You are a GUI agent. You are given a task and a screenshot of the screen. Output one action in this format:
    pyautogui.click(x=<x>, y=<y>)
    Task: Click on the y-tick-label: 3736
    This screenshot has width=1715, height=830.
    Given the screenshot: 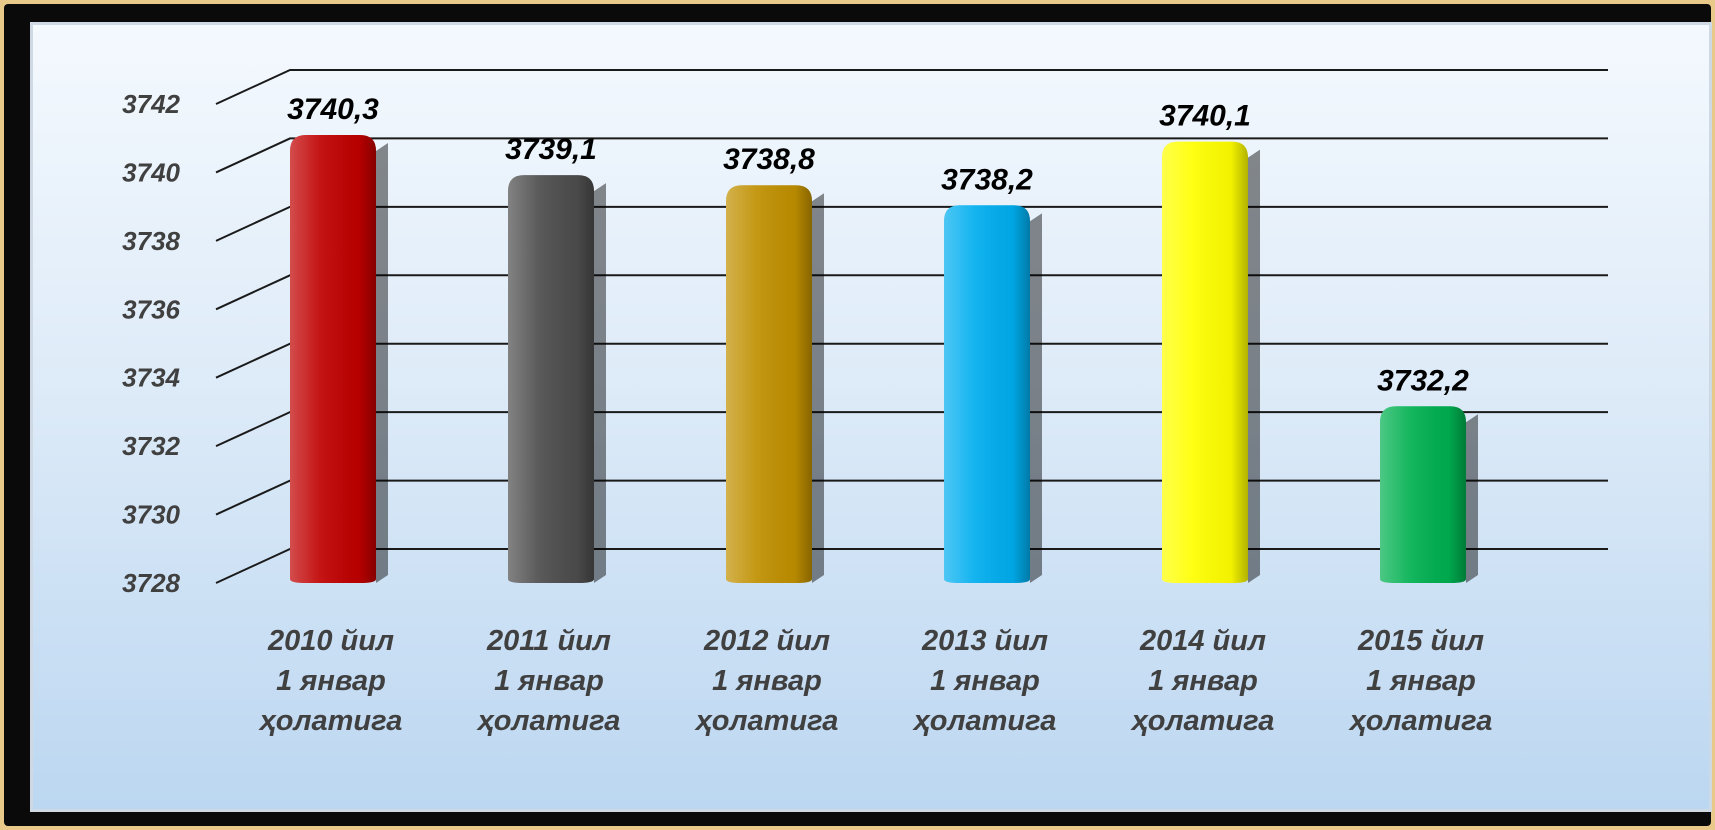 What is the action you would take?
    pyautogui.click(x=151, y=309)
    